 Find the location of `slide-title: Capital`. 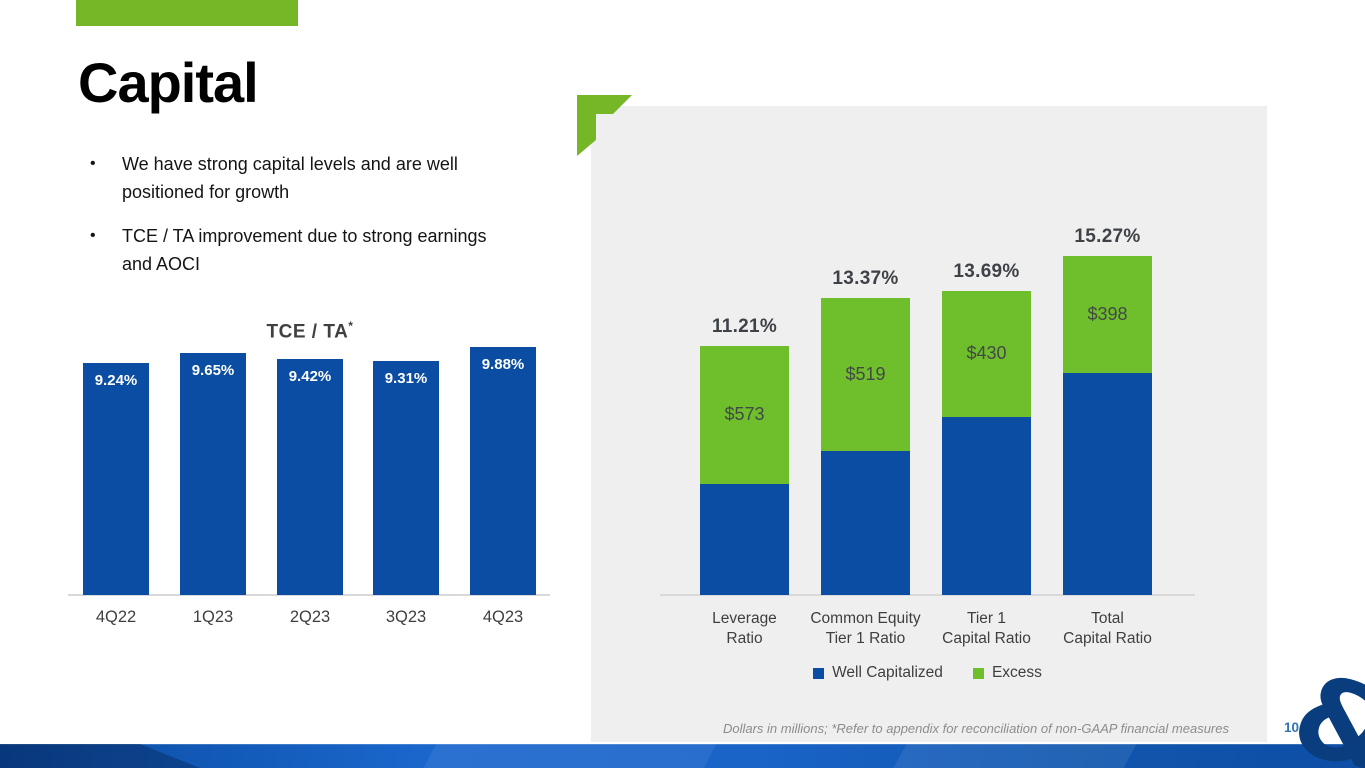

slide-title: Capital is located at coordinates (168, 82).